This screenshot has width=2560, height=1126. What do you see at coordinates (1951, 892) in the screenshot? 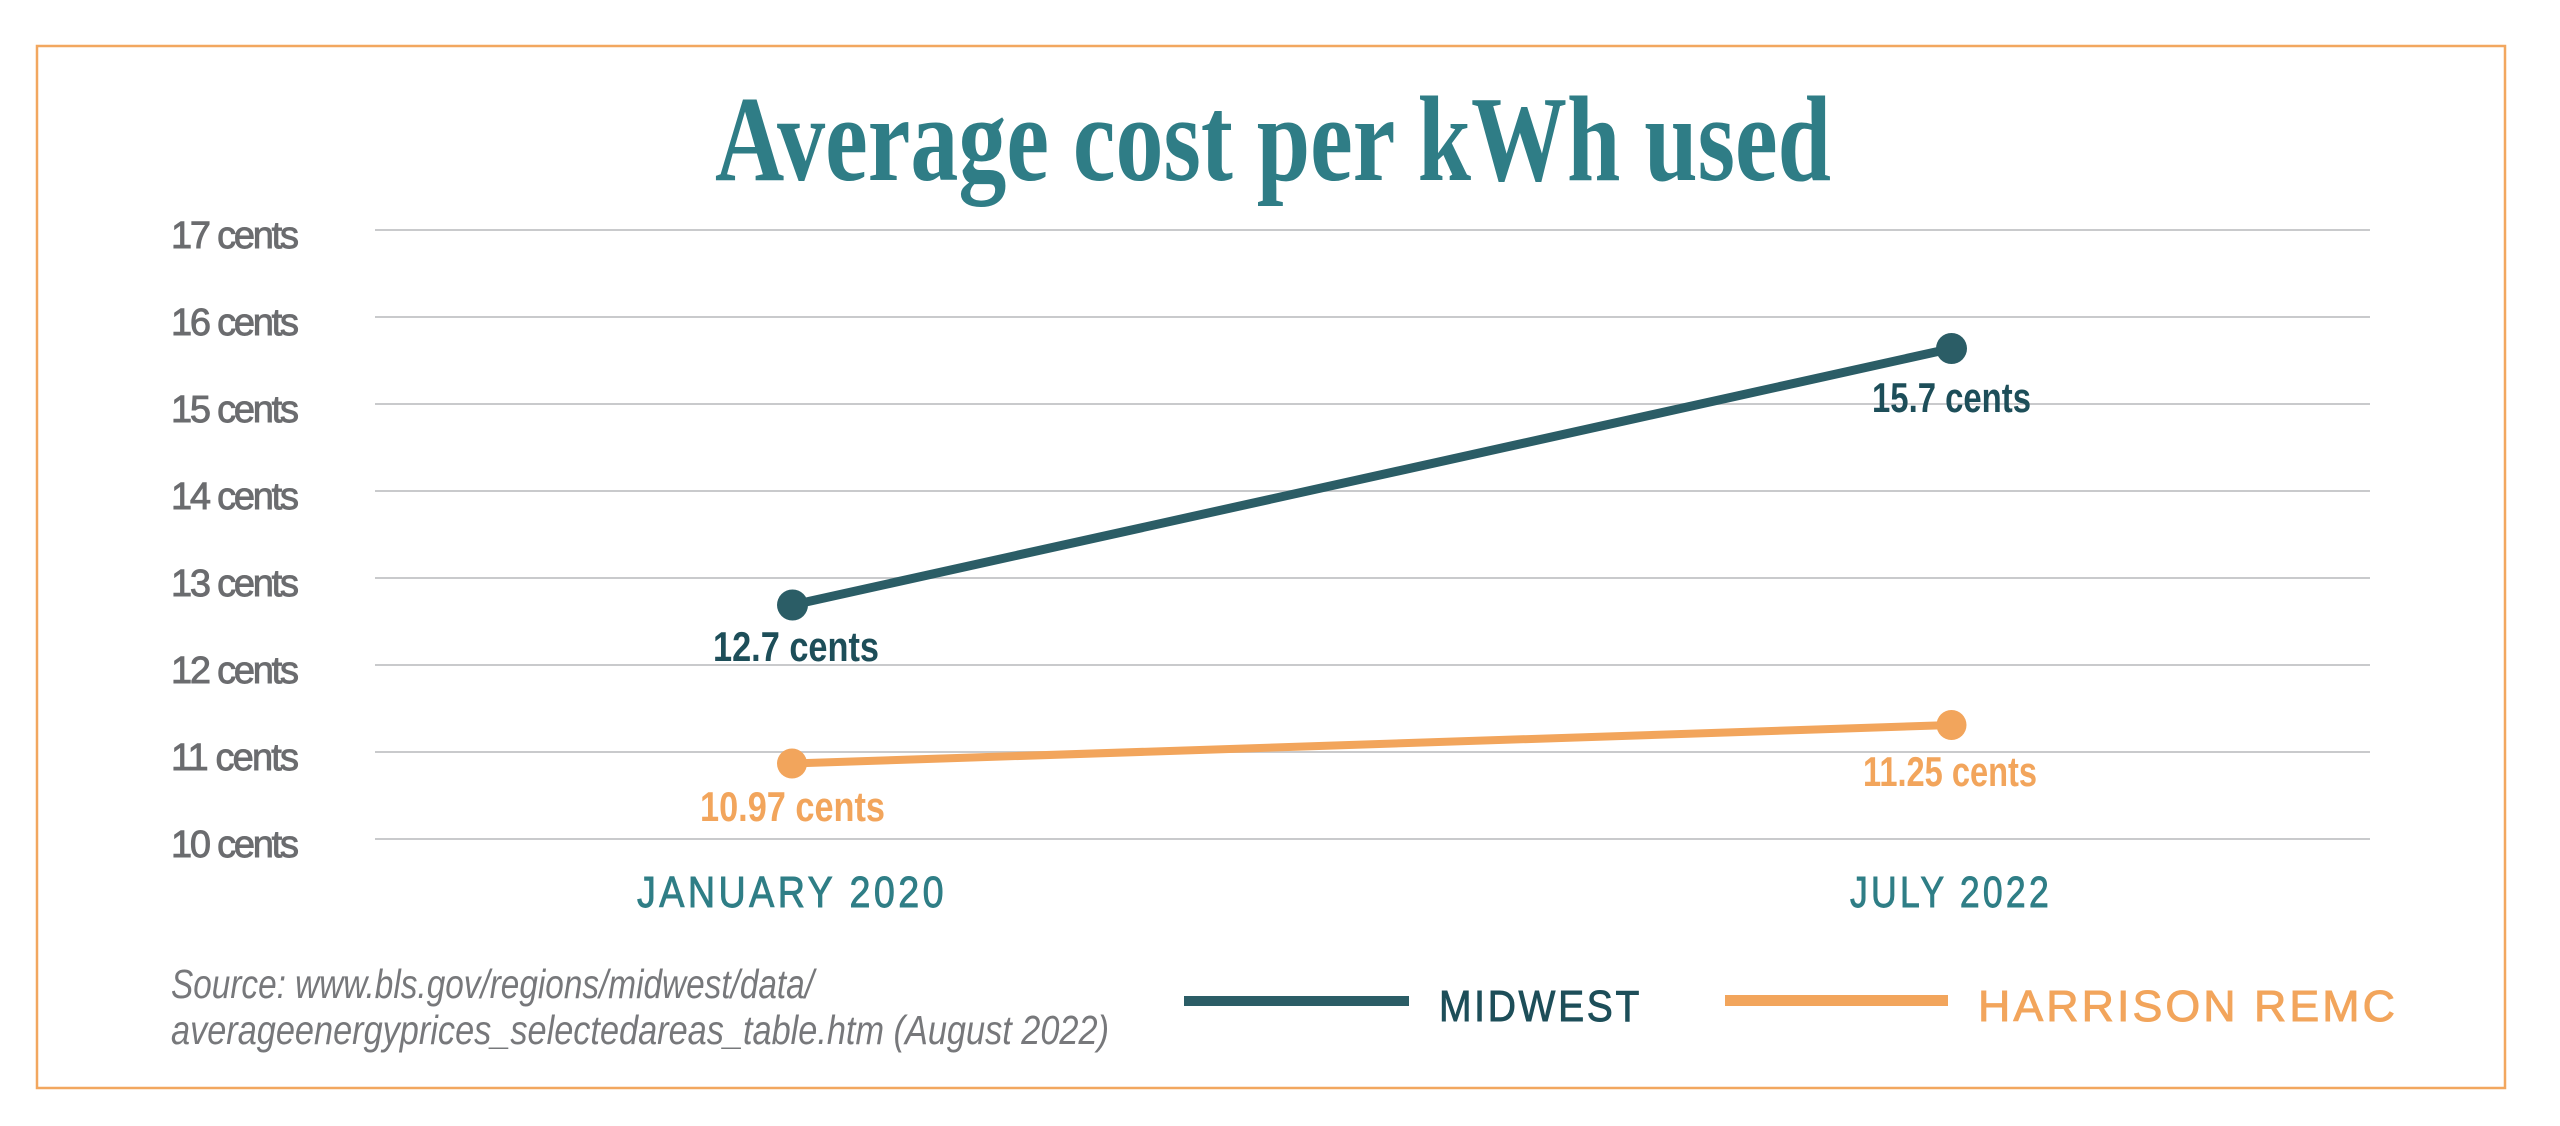
I see `svg-text: JULY 2022` at bounding box center [1951, 892].